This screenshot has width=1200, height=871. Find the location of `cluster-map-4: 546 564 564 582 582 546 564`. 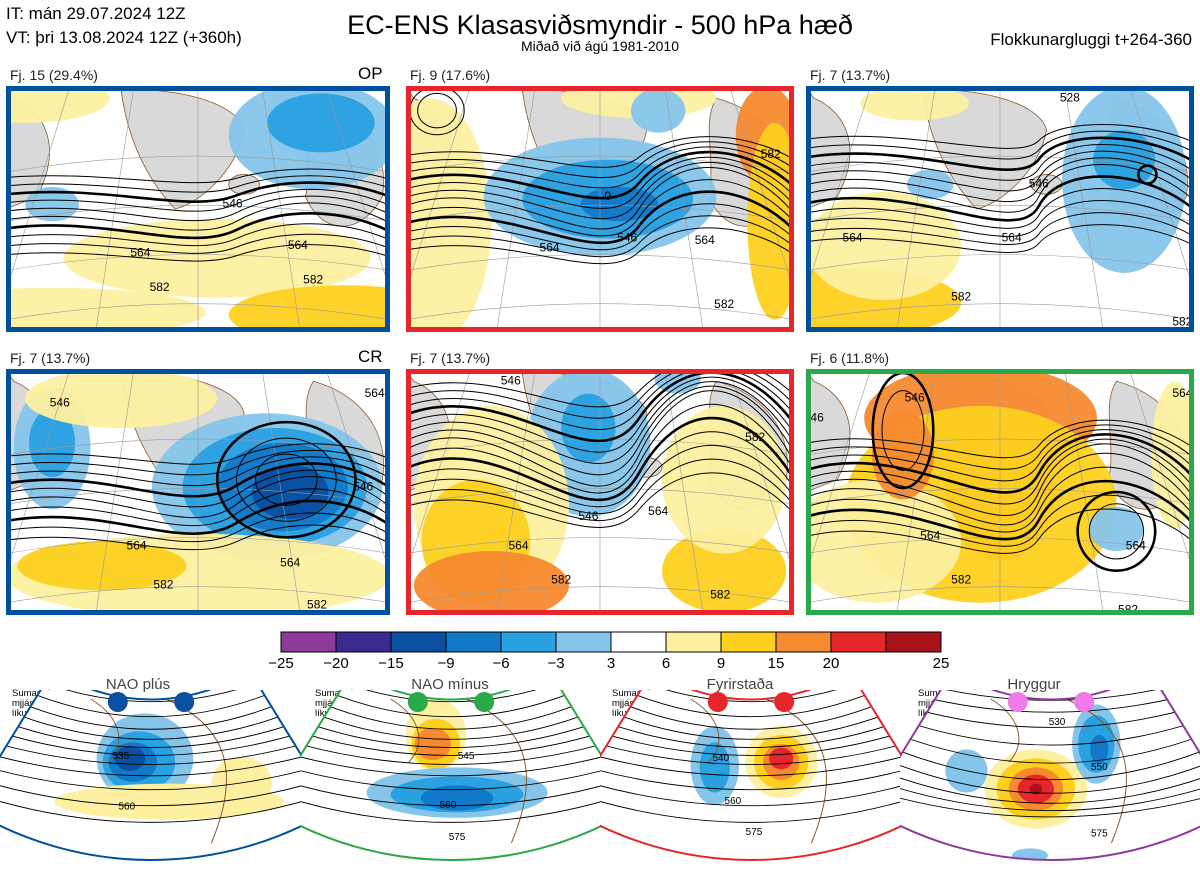

cluster-map-4: 546 564 564 582 582 546 564 is located at coordinates (198, 492).